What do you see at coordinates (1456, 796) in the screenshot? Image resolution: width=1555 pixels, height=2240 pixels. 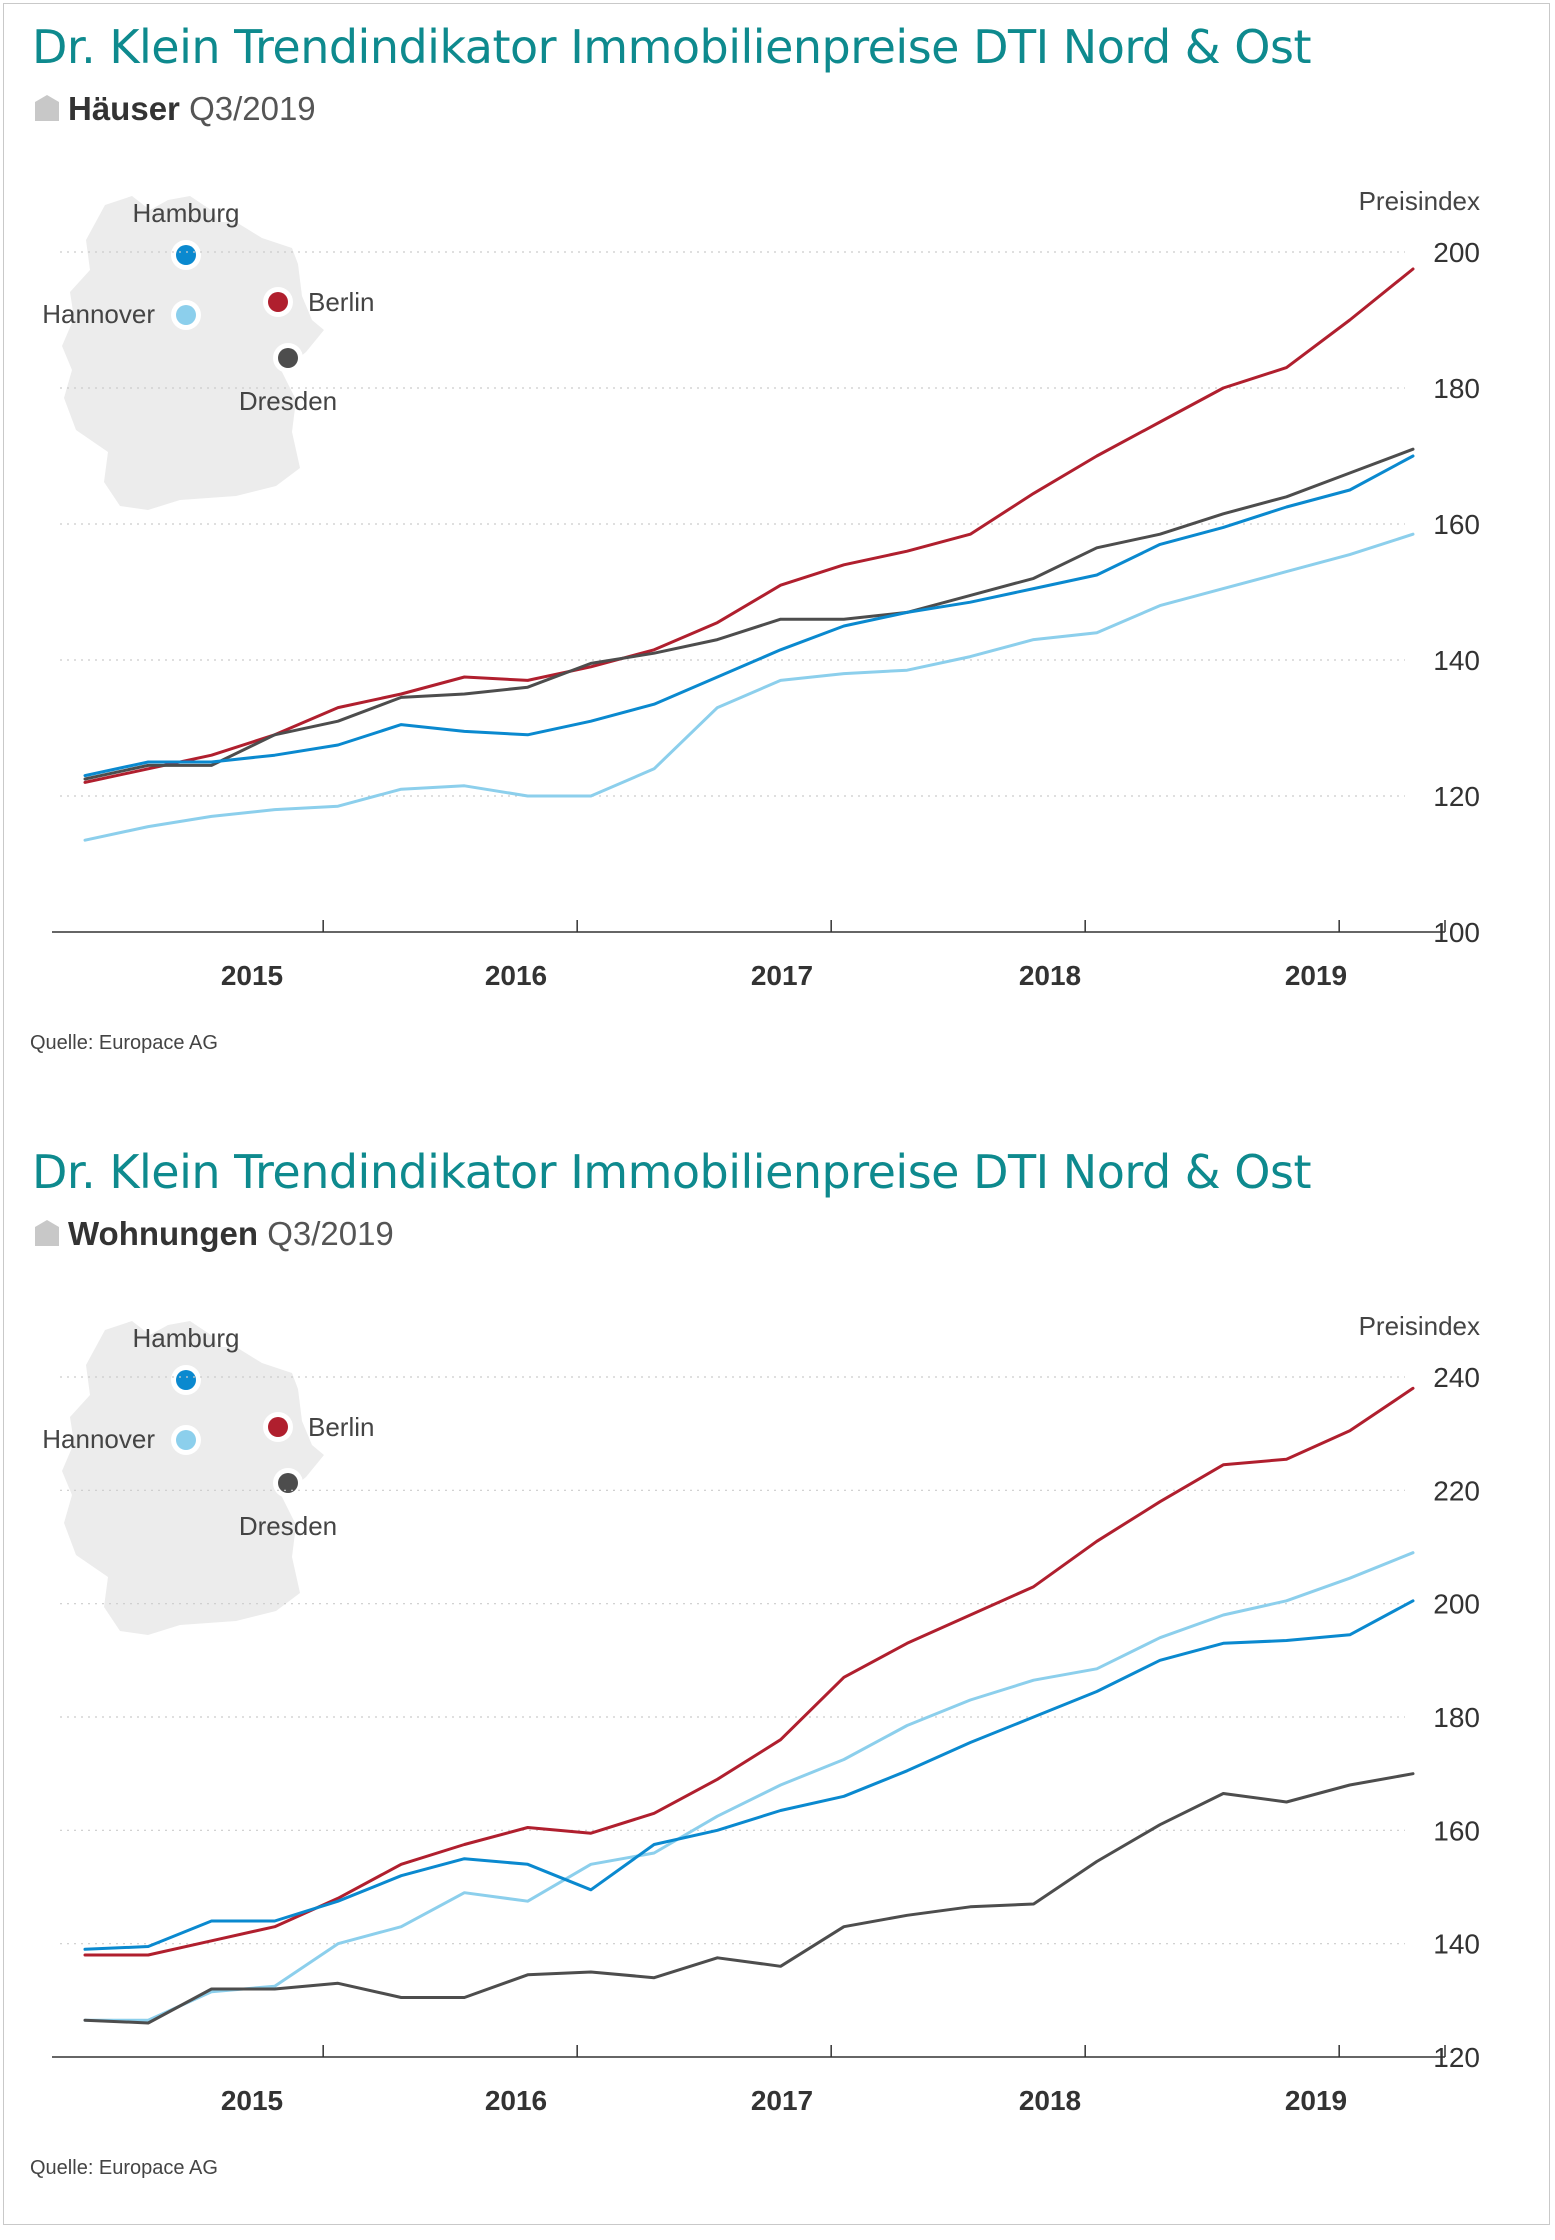 I see `y-tick-label: 120` at bounding box center [1456, 796].